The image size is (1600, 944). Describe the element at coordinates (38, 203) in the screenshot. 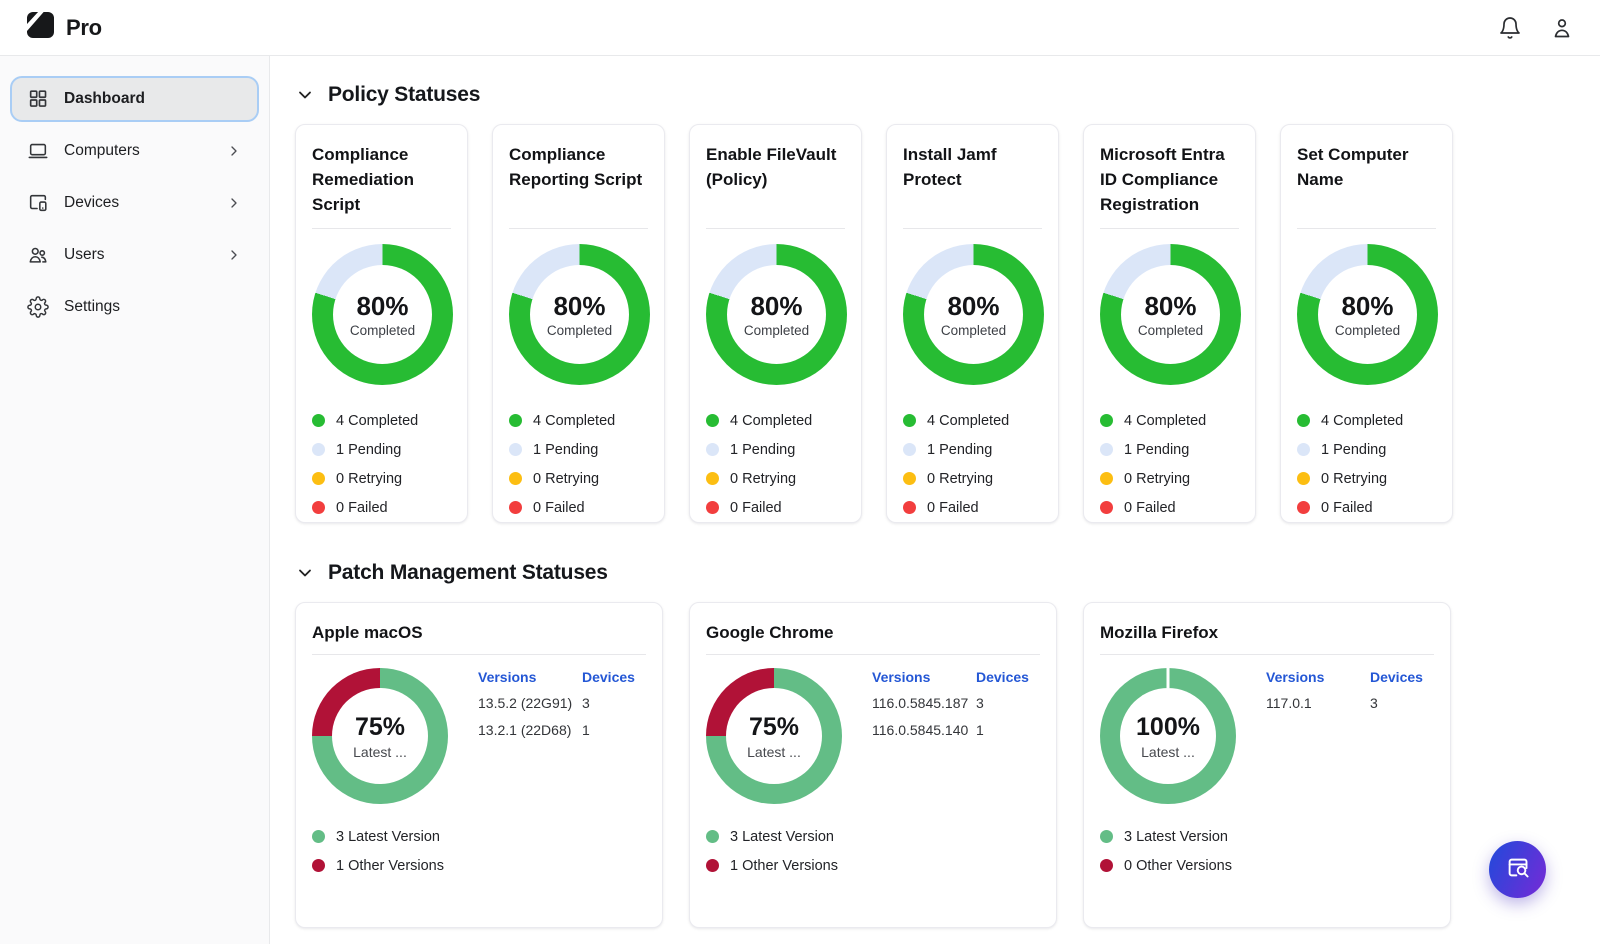

I see `devices-icon` at that location.